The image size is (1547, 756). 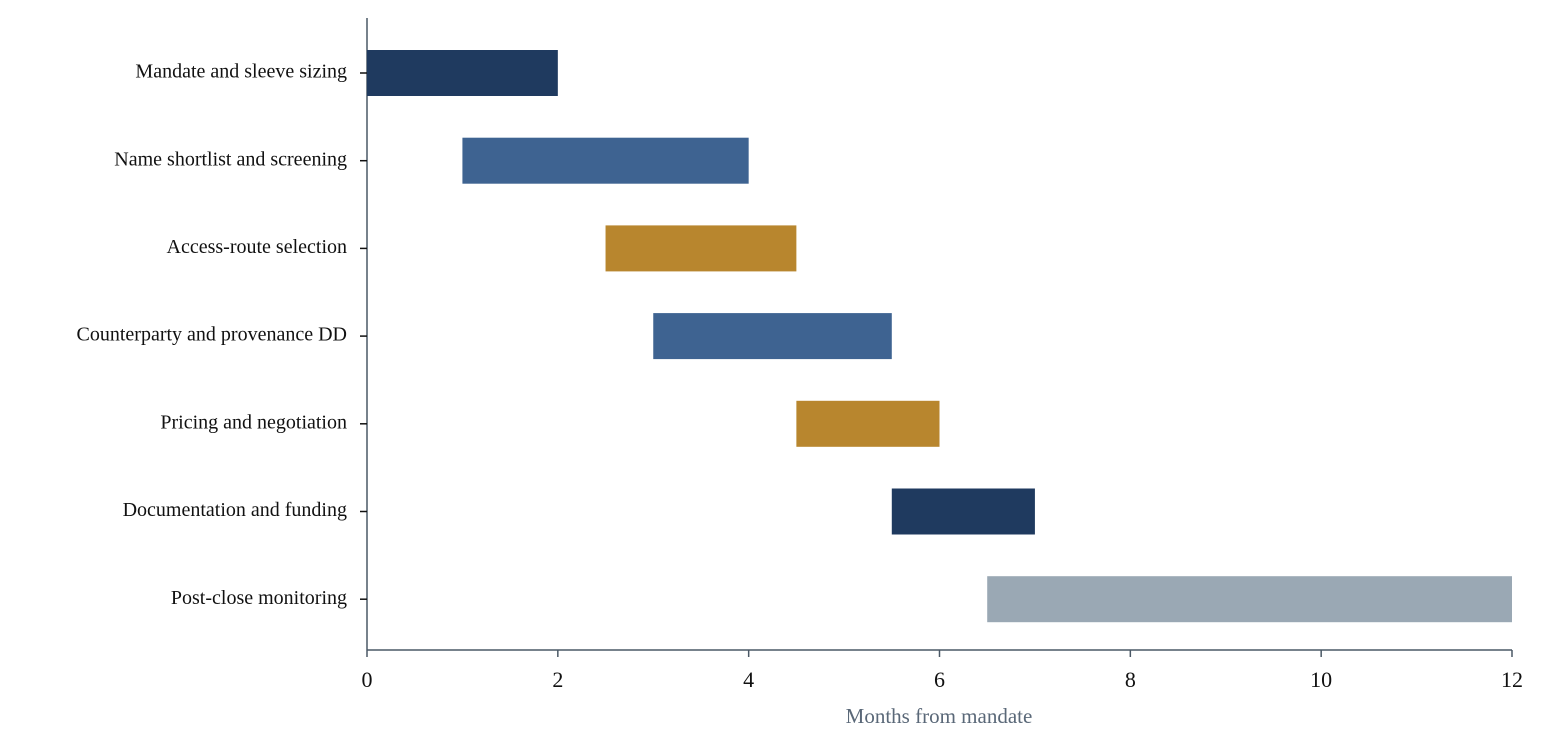 I want to click on y-tick-label: Pricing and negotiation, so click(x=253, y=422).